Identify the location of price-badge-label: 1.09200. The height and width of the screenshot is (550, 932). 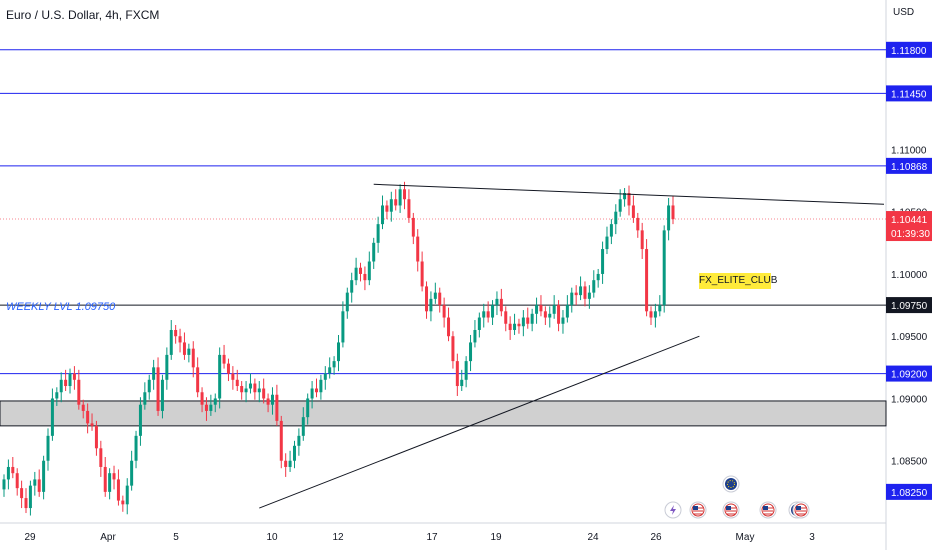
(909, 375).